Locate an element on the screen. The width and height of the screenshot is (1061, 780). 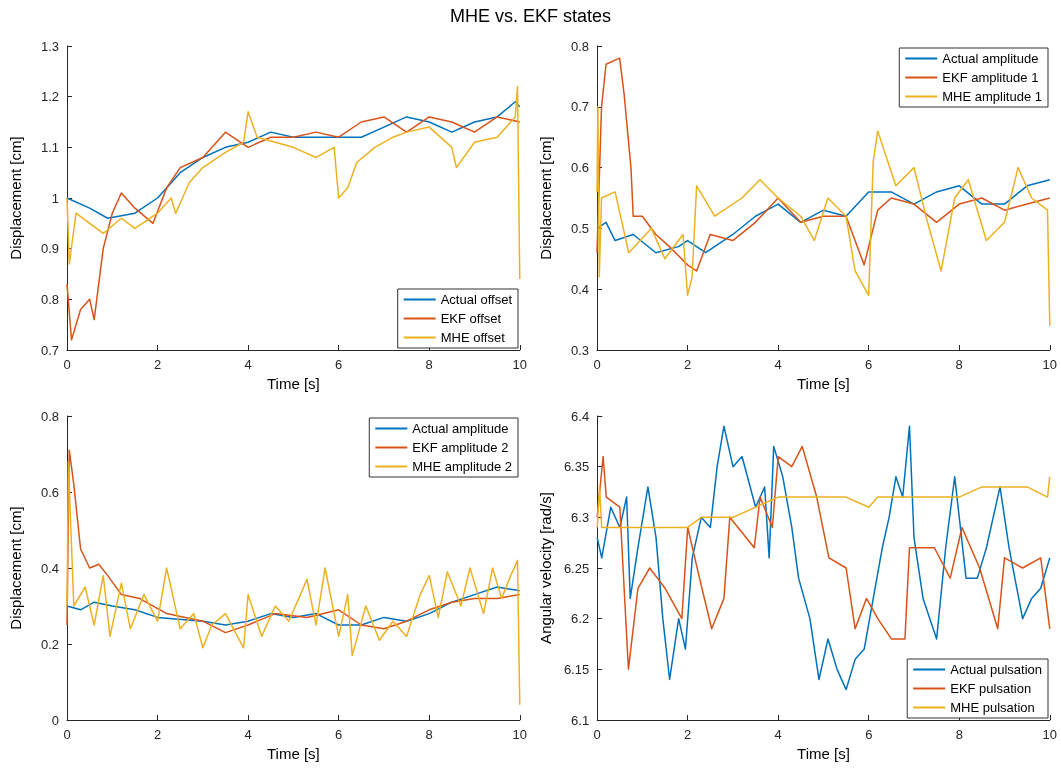
y-tick-label: 1 is located at coordinates (55, 198).